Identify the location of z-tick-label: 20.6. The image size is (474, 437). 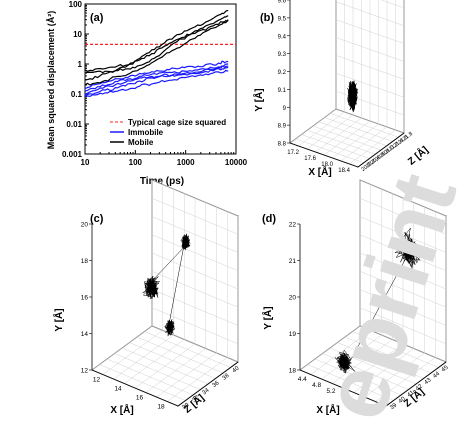
(380, 156).